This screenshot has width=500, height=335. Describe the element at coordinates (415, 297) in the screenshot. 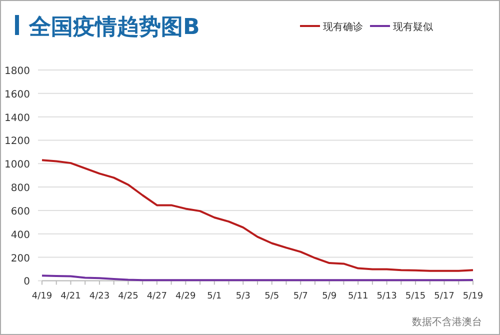

I see `x-tick-label: 5/15` at that location.